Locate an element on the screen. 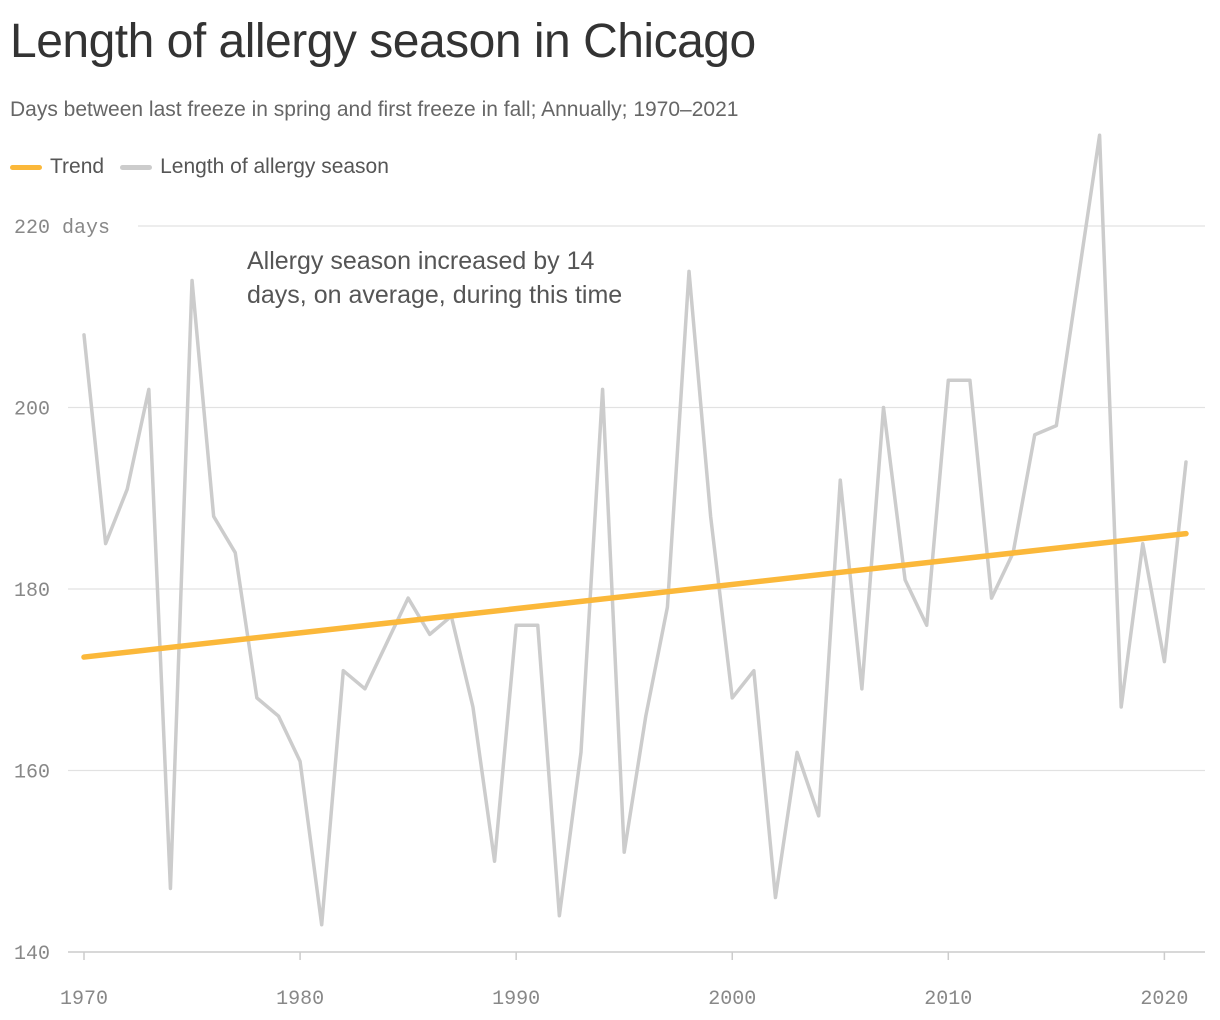 The height and width of the screenshot is (1020, 1220). x-axis-ticks: 1970 1980 1990 2000 2010 2020 is located at coordinates (624, 981).